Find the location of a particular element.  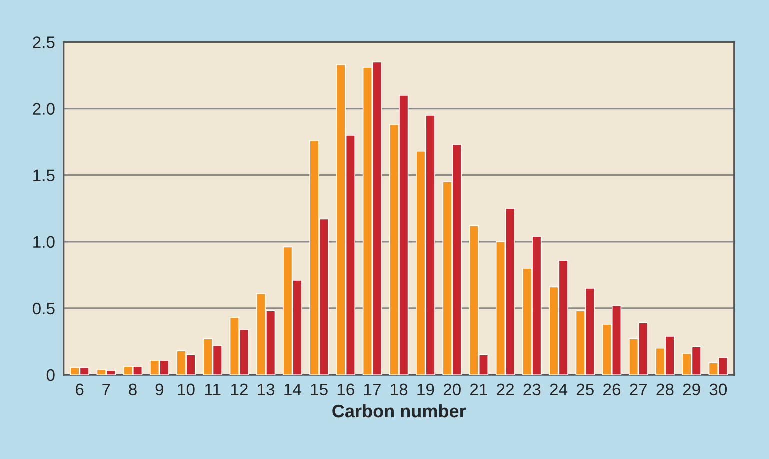

x-tick-label: 26 is located at coordinates (612, 390).